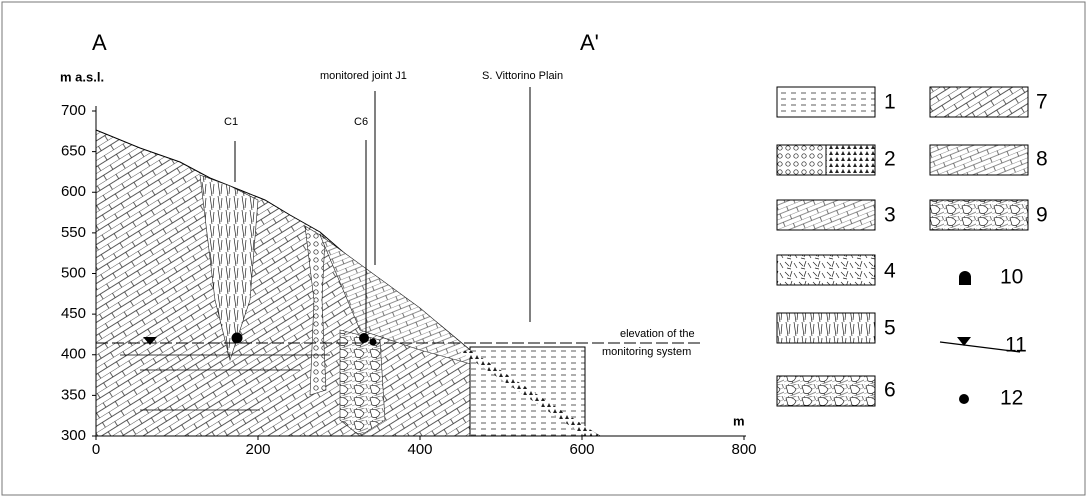  What do you see at coordinates (890, 390) in the screenshot?
I see `legend-label: 6` at bounding box center [890, 390].